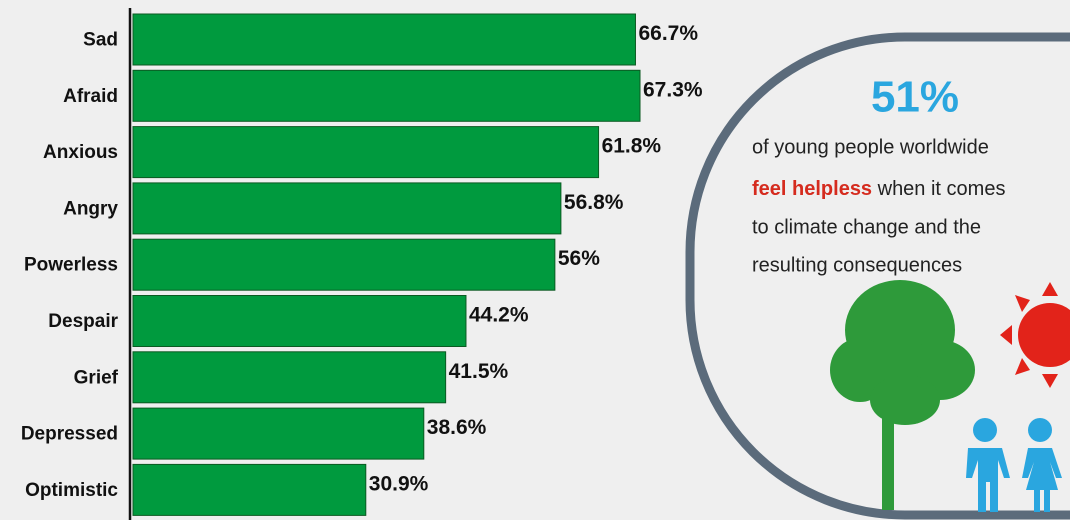  Describe the element at coordinates (938, 189) in the screenshot. I see `callout-text: when it comes` at that location.